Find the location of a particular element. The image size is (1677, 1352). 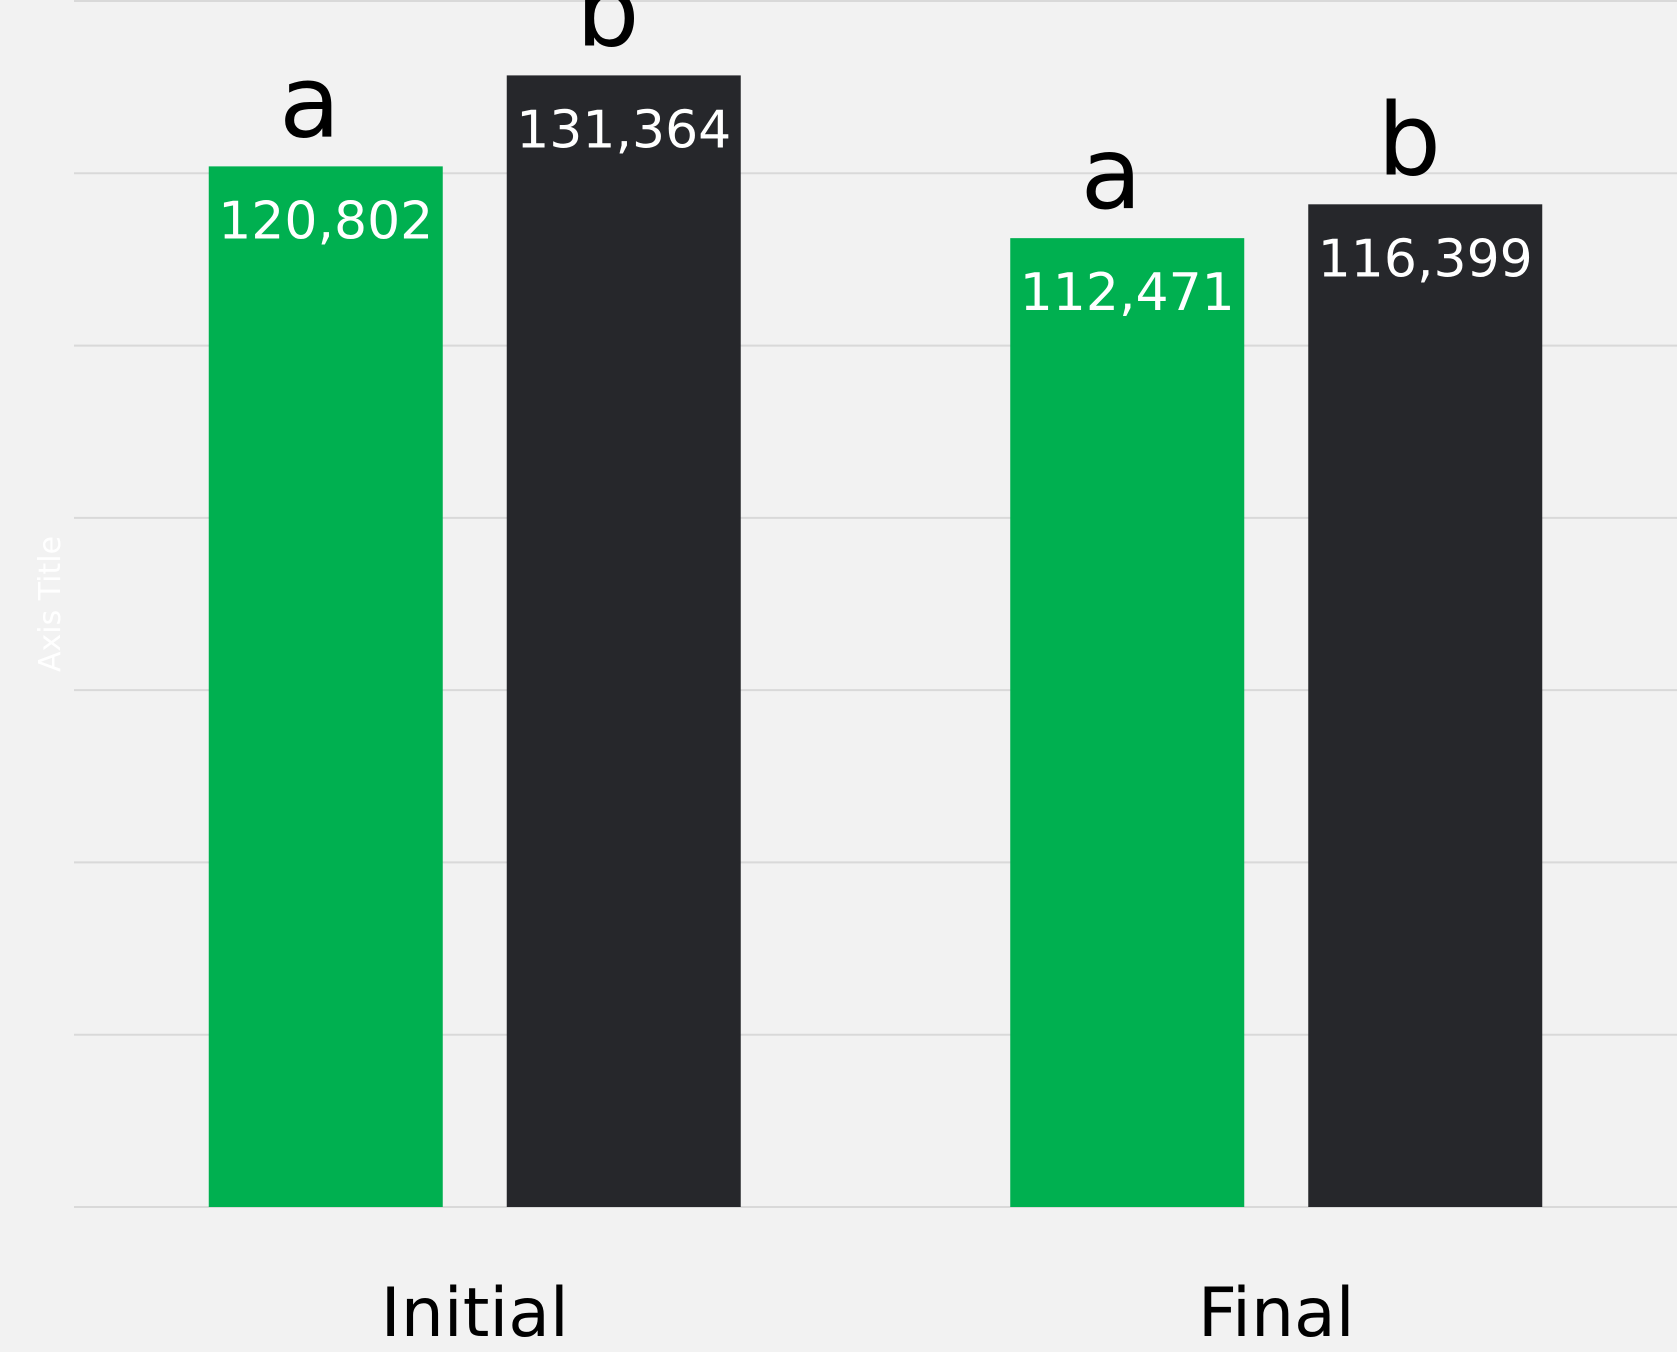

category-labels: Initial Final is located at coordinates (868, 1313).